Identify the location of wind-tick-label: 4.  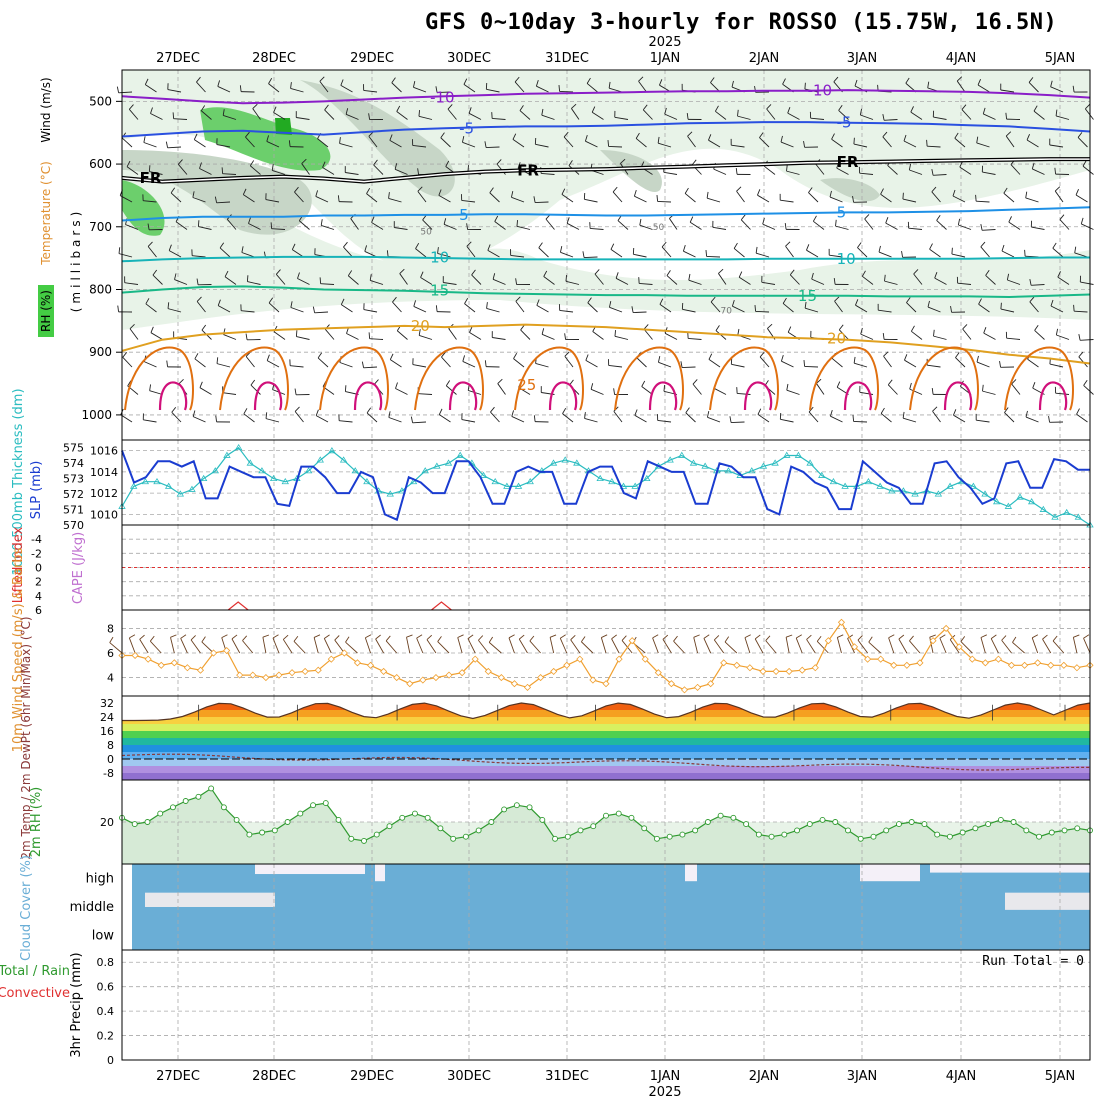
(110, 678).